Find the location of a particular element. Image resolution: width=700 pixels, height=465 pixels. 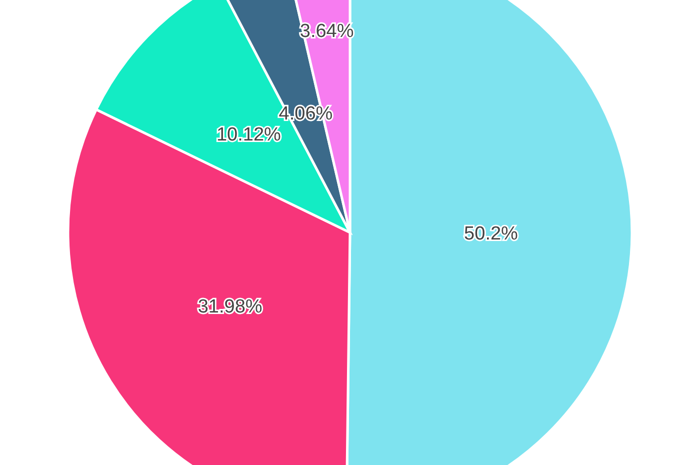

data-label: 10.12% is located at coordinates (248, 135).